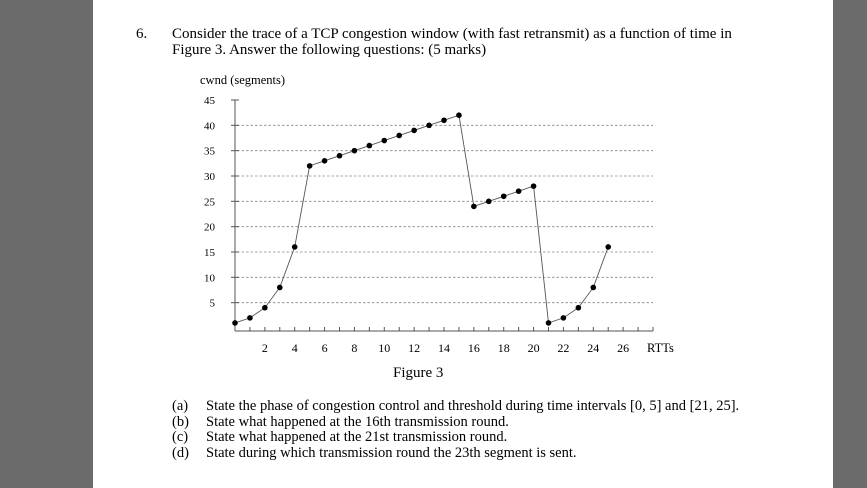 The height and width of the screenshot is (488, 867). Describe the element at coordinates (180, 437) in the screenshot. I see `sub-question-label: (c)` at that location.